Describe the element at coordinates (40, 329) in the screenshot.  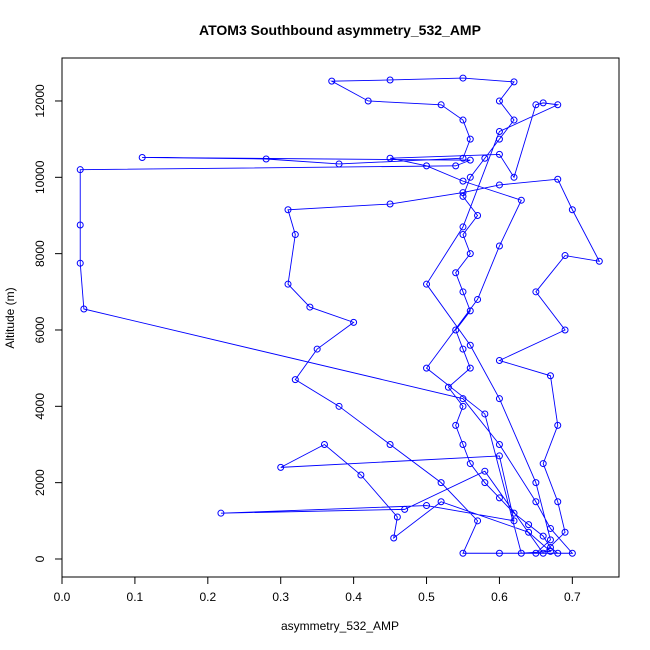
I see `y-tick-label: 6000` at that location.